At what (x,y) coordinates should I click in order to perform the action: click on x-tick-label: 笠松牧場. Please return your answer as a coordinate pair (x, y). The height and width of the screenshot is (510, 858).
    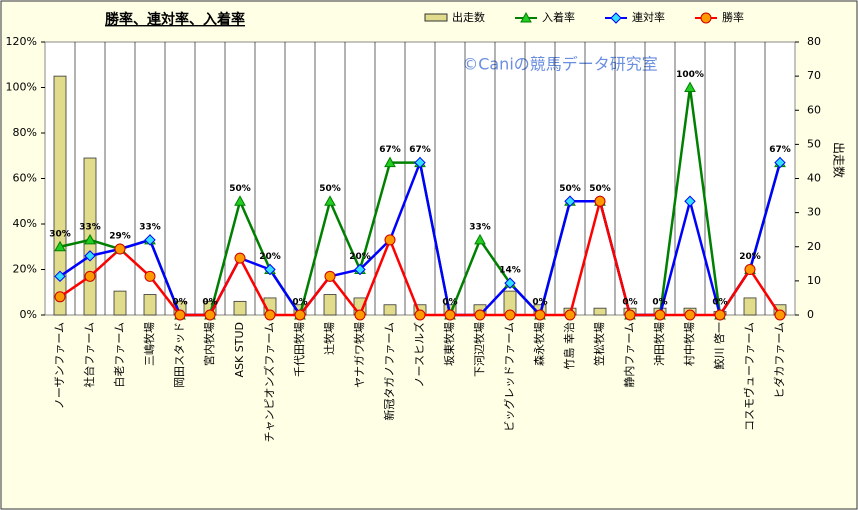
    Looking at the image, I should click on (599, 344).